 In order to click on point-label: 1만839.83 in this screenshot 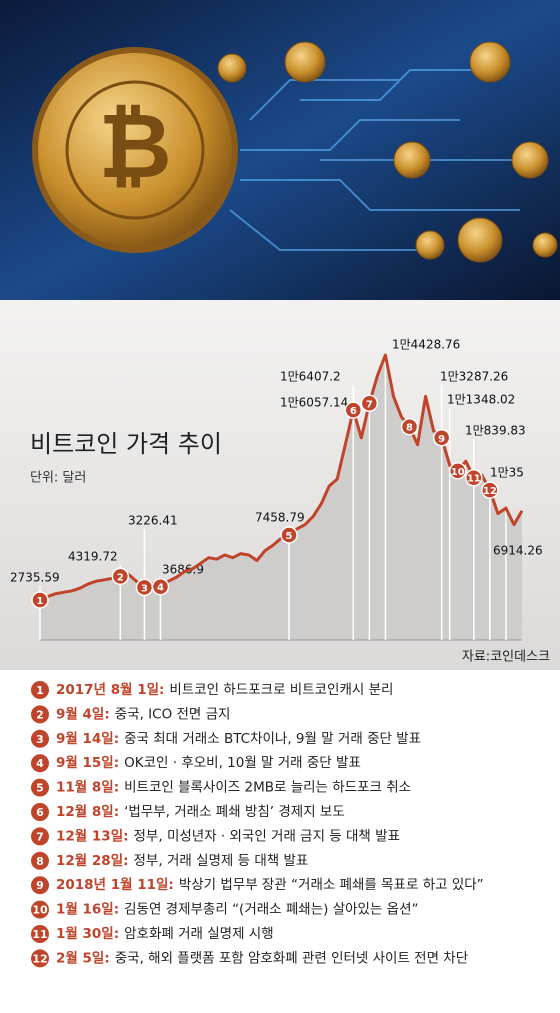, I will do `click(495, 431)`.